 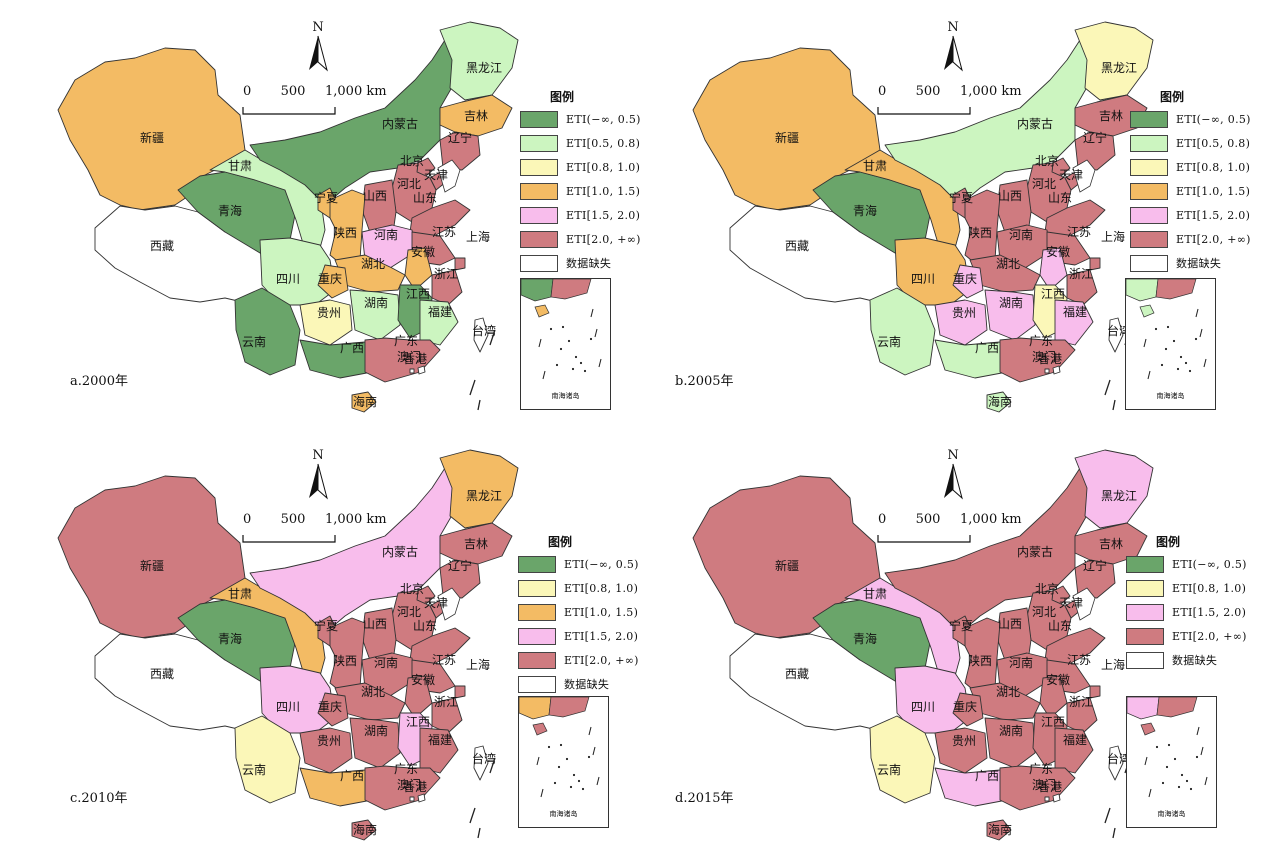 I want to click on bohai-sea, so click(x=1084, y=604).